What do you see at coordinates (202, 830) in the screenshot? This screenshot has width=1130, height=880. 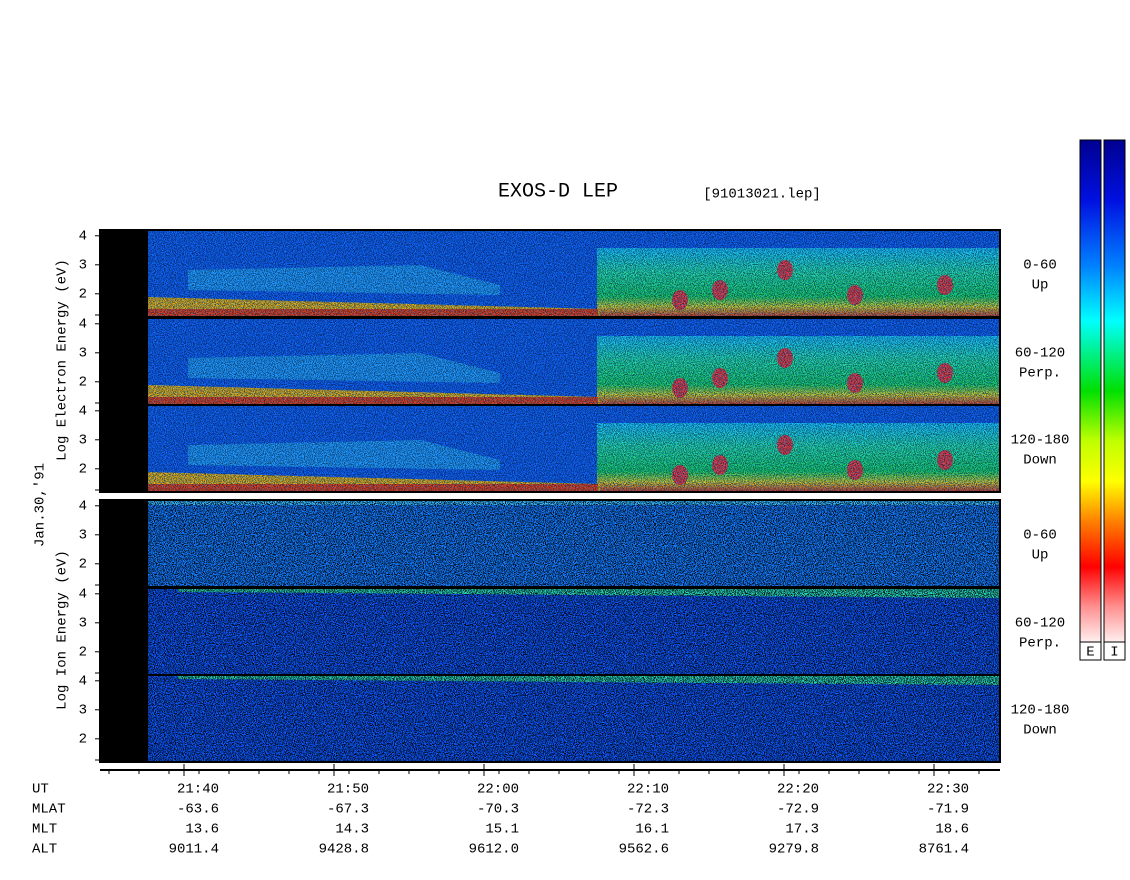 I see `row-value: 13.6` at bounding box center [202, 830].